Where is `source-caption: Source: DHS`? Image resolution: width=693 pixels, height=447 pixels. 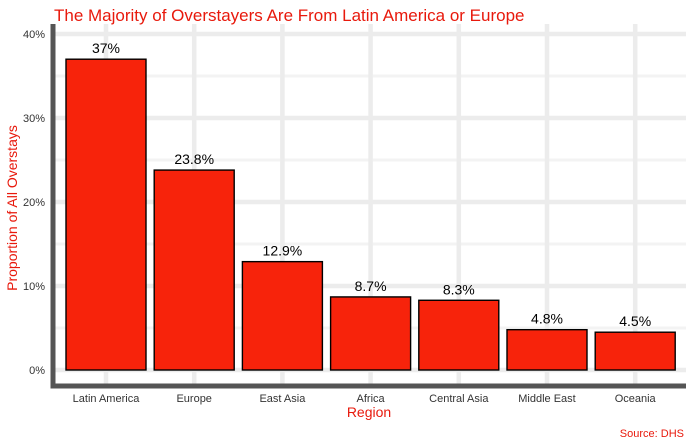
source-caption: Source: DHS is located at coordinates (652, 434).